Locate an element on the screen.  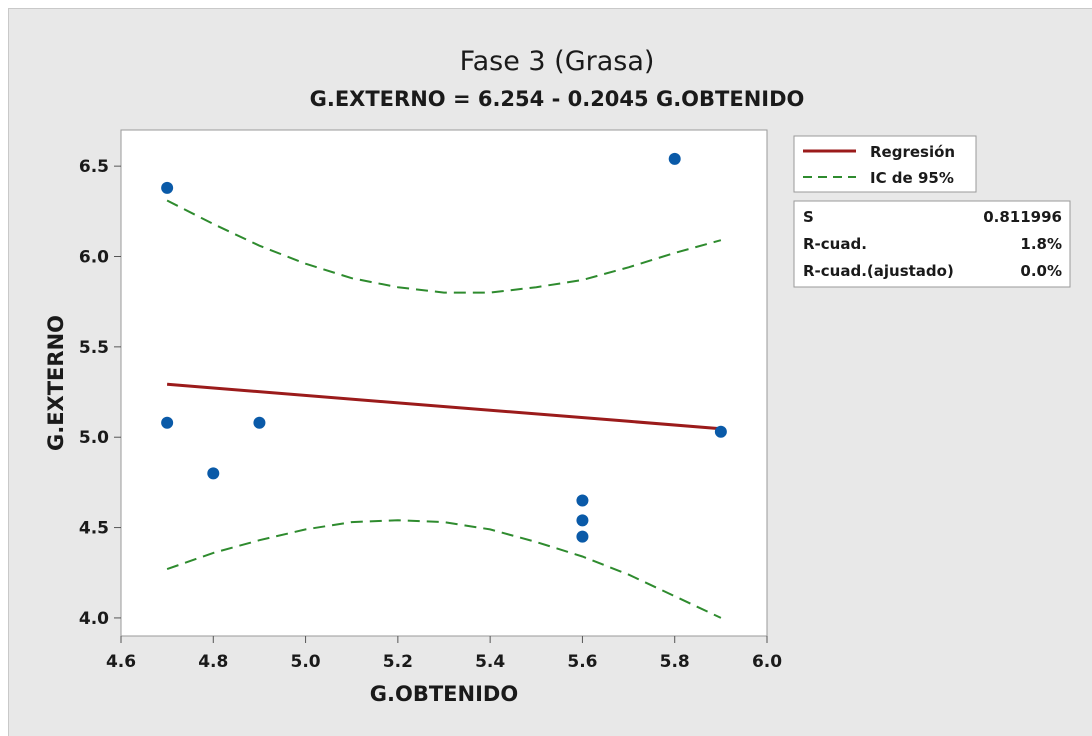
stats-value-rsq-adj: 0.0% is located at coordinates (1041, 271).